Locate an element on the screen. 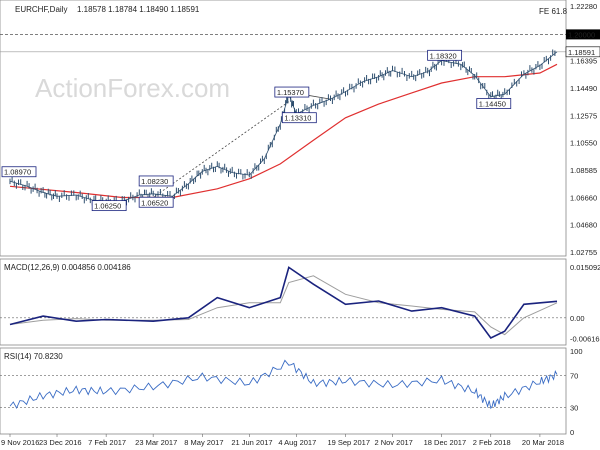 Image resolution: width=600 pixels, height=450 pixels. x-axis-label: 2 Feb 2018 is located at coordinates (492, 442).